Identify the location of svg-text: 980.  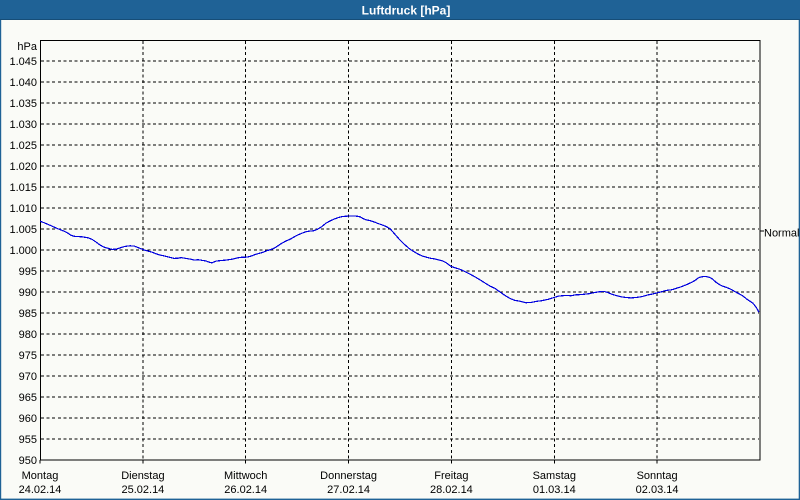
(28, 335).